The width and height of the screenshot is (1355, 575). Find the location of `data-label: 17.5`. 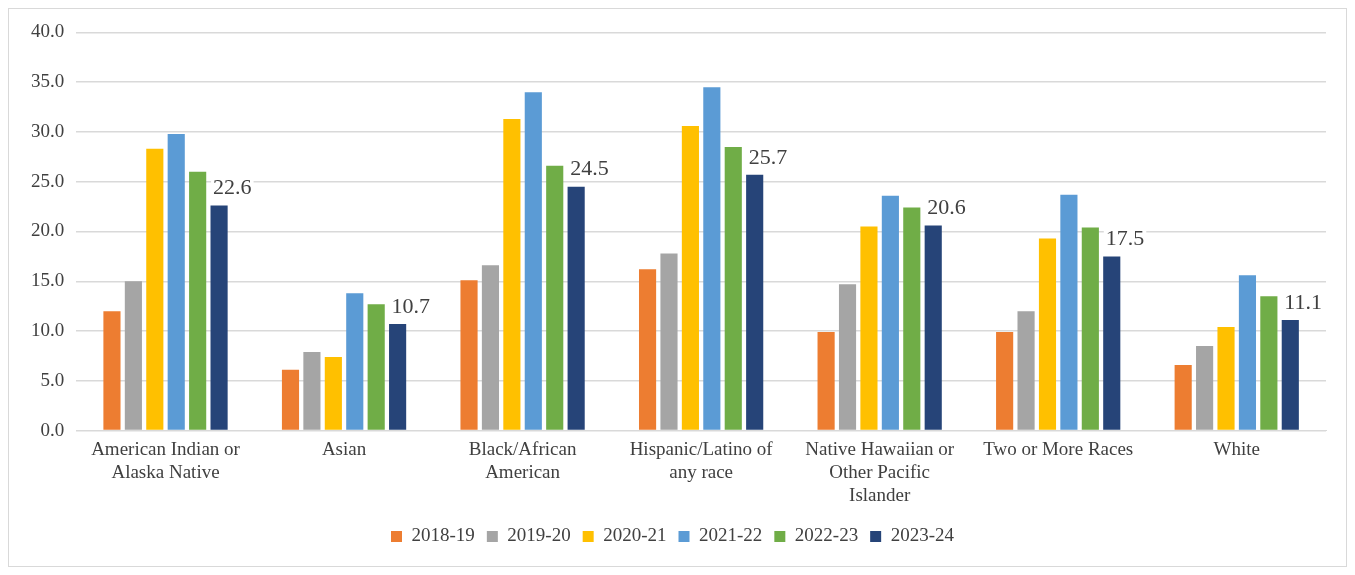

data-label: 17.5 is located at coordinates (1125, 238).